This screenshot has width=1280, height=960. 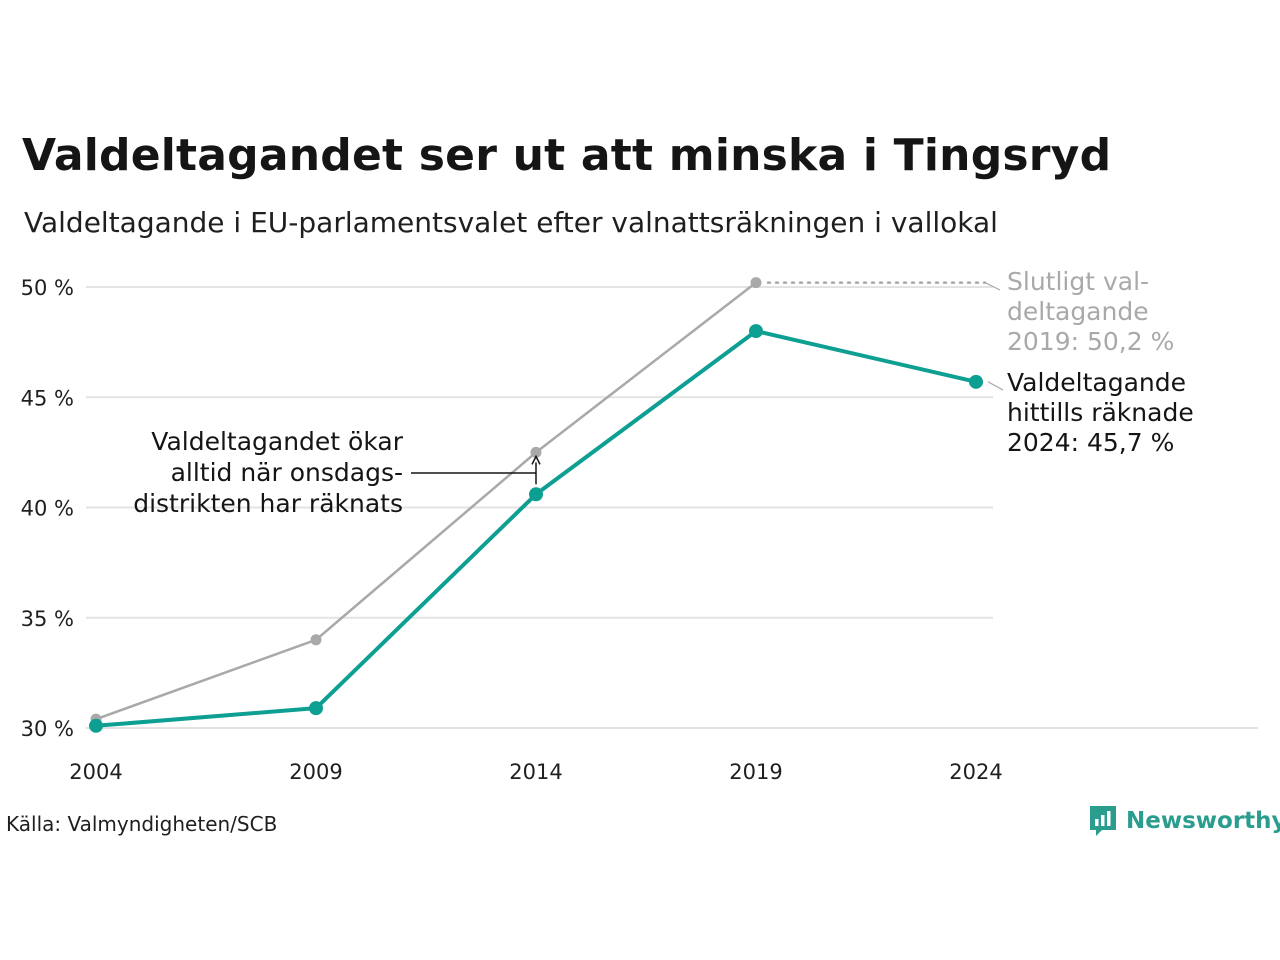 What do you see at coordinates (277, 441) in the screenshot?
I see `note-line: Valdeltagandet ökar` at bounding box center [277, 441].